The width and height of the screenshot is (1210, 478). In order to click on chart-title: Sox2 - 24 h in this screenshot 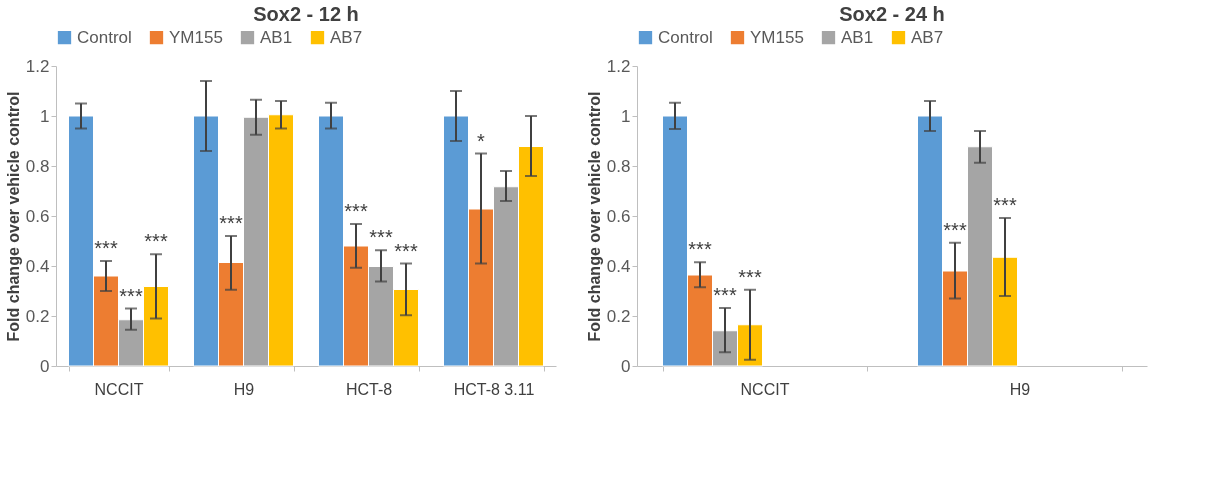, I will do `click(892, 14)`.